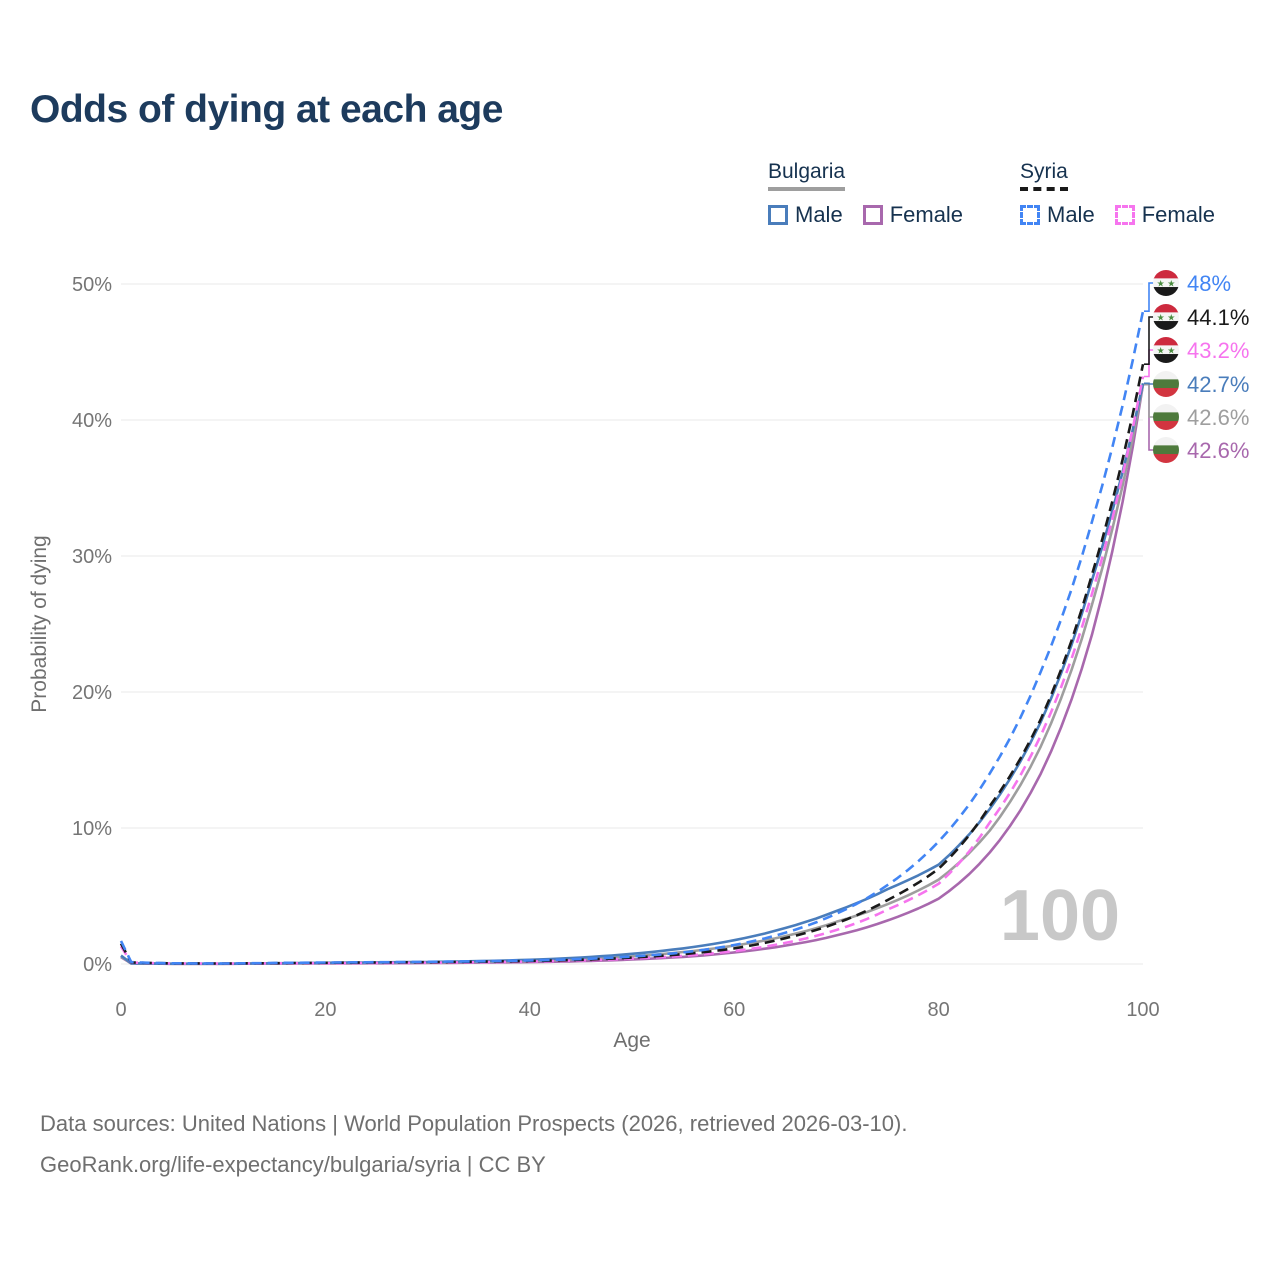  I want to click on legend-group-bulgaria: Bulgaria Male Female, so click(865, 194).